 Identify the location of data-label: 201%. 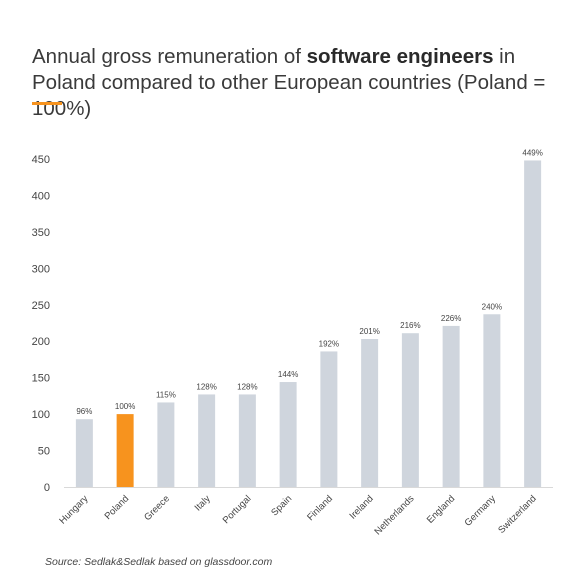
(369, 331).